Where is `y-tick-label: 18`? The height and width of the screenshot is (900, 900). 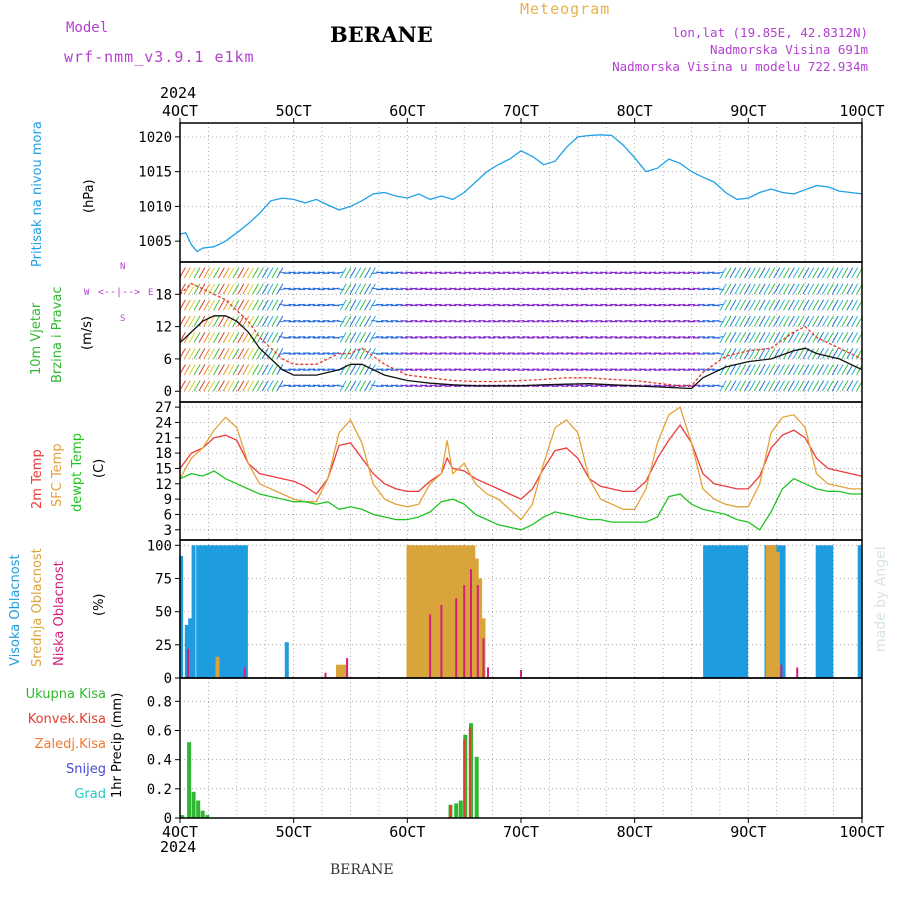 y-tick-label: 18 is located at coordinates (163, 295).